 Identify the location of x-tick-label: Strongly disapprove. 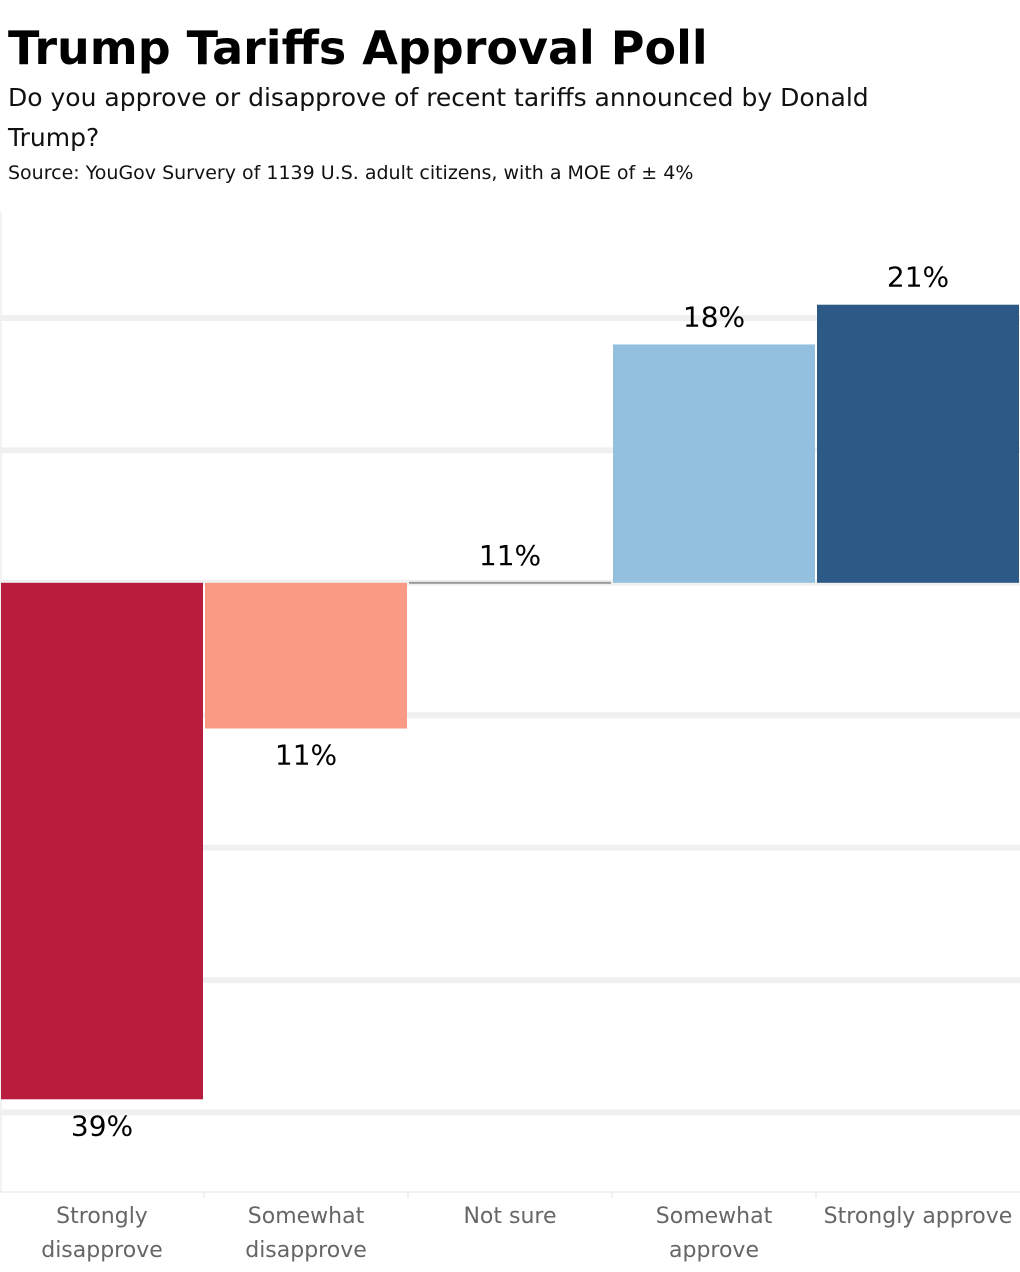
(102, 1233).